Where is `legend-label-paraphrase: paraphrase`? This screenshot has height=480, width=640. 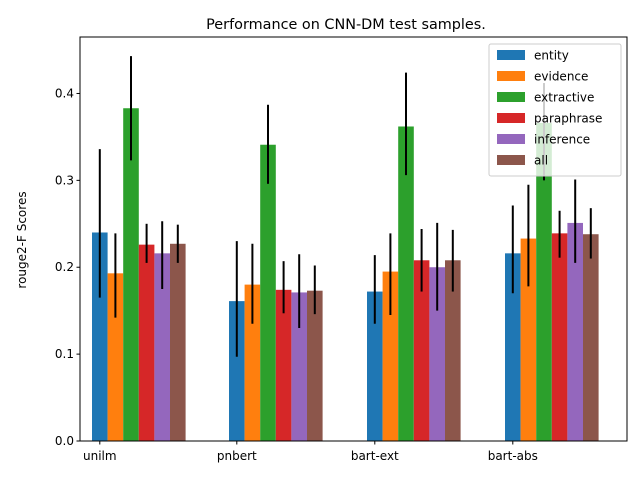 legend-label-paraphrase: paraphrase is located at coordinates (568, 119).